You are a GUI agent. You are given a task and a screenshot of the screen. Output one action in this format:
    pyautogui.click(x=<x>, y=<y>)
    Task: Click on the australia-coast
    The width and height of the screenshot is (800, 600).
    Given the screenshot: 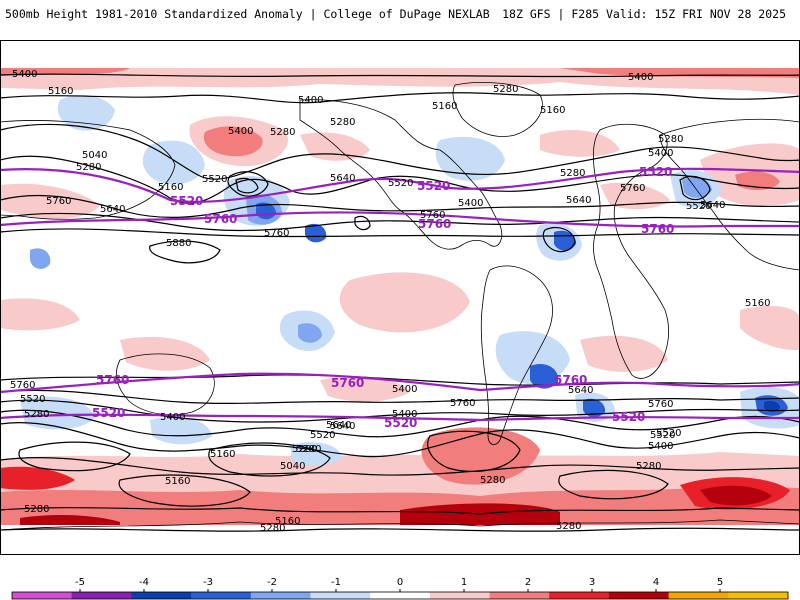 What is the action you would take?
    pyautogui.click(x=165, y=384)
    